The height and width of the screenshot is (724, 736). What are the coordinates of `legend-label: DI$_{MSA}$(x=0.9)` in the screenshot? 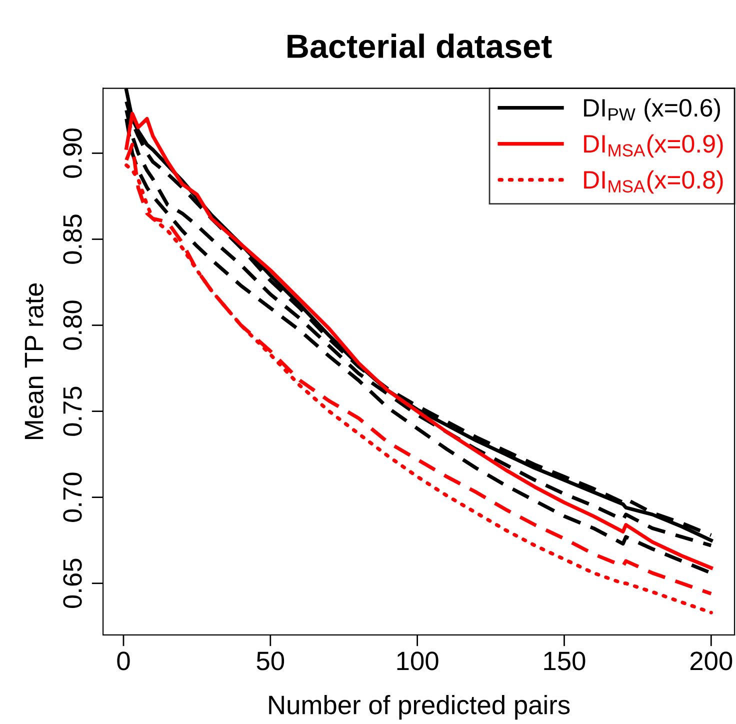 It's located at (653, 146).